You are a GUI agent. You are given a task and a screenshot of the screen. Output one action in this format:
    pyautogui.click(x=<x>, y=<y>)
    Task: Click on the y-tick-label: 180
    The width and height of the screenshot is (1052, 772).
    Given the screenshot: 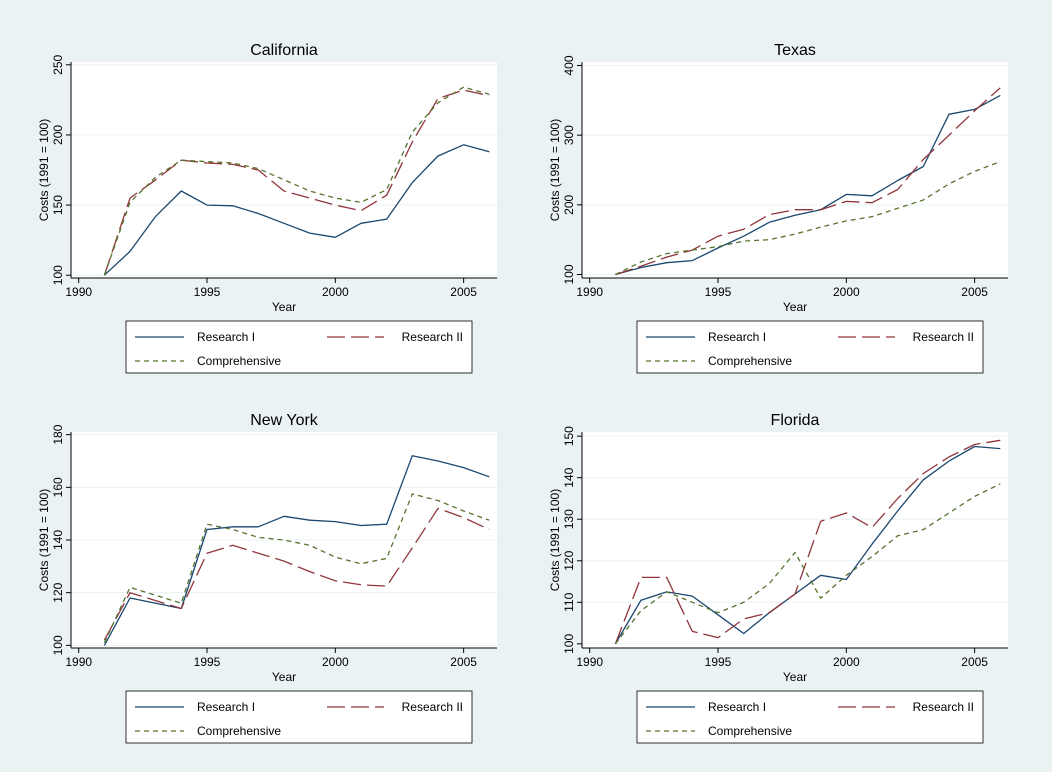 What is the action you would take?
    pyautogui.click(x=58, y=434)
    